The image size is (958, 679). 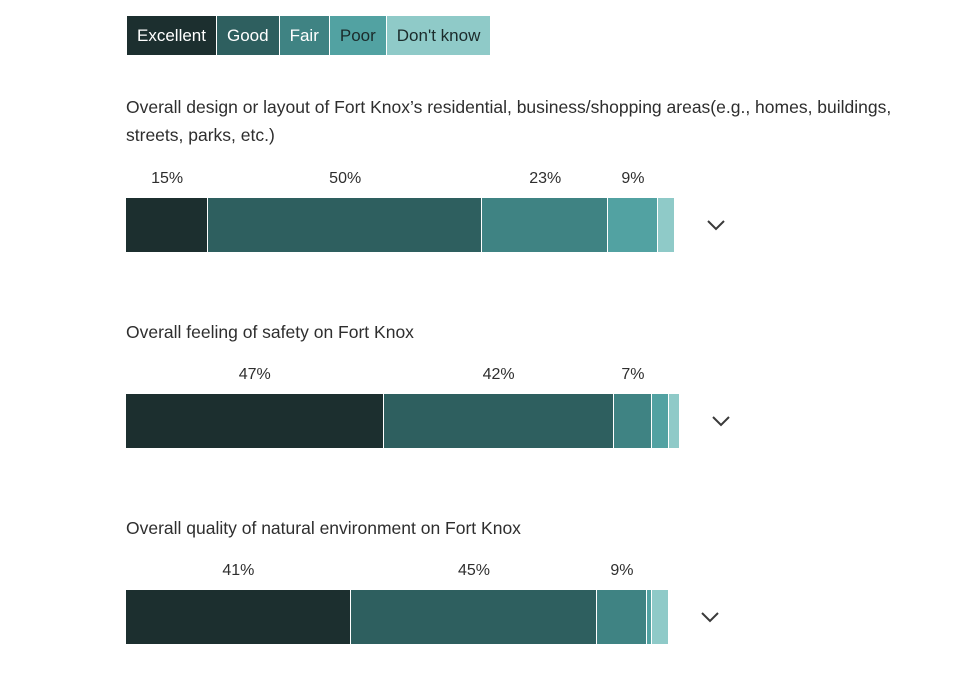 I want to click on legend-item-fair: Fair, so click(x=304, y=35).